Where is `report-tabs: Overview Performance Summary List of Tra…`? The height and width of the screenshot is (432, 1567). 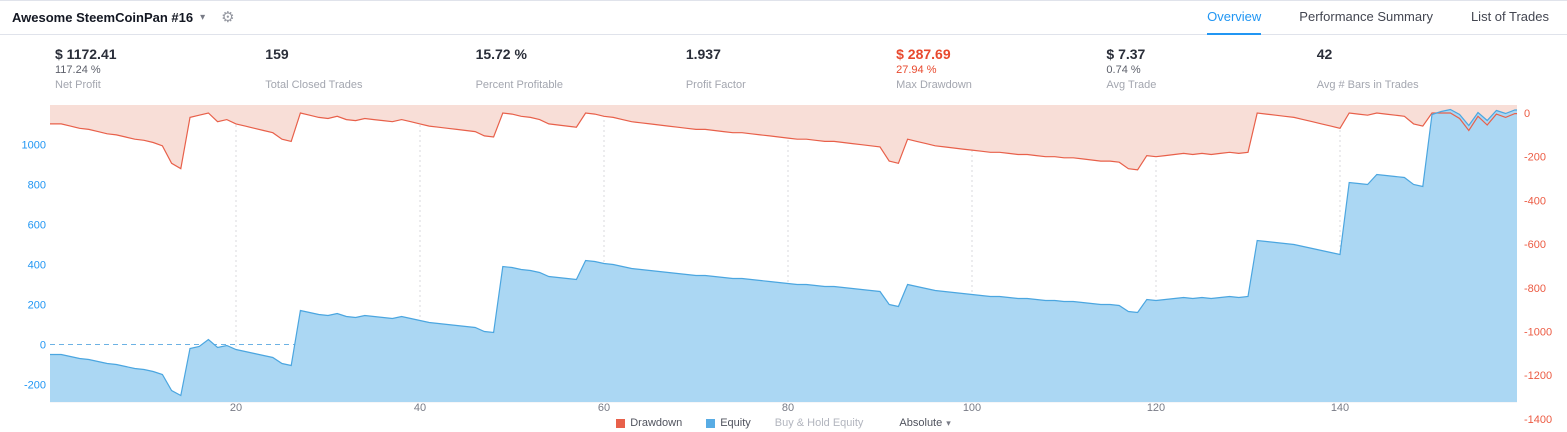
report-tabs: Overview Performance Summary List of Tra… is located at coordinates (1378, 18).